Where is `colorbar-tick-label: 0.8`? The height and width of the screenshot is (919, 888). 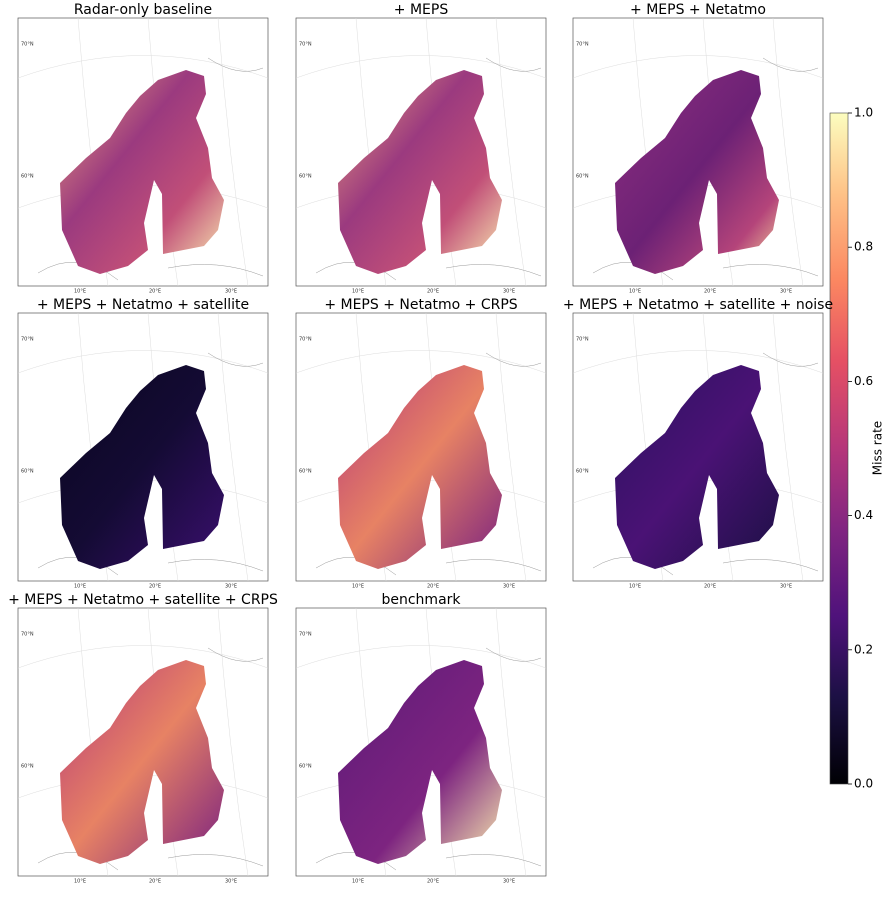
colorbar-tick-label: 0.8 is located at coordinates (863, 247).